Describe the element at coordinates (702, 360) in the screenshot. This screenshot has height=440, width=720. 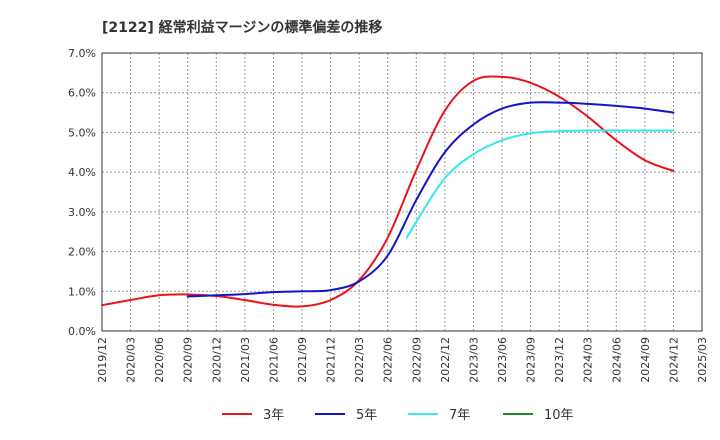
I see `x-tick-label: 2025/03` at that location.